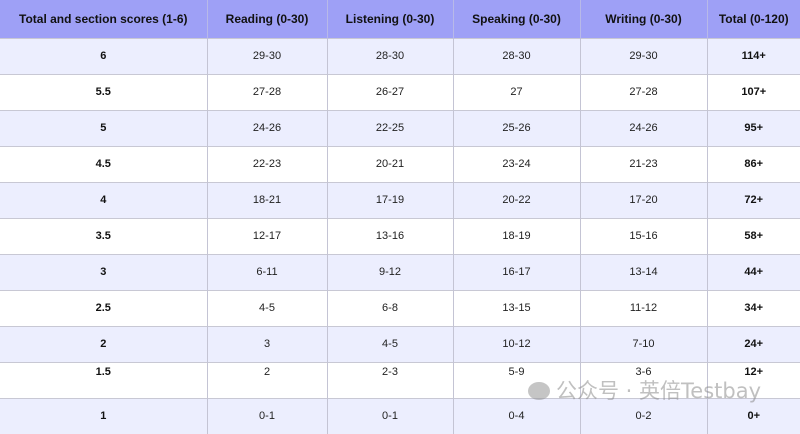 The height and width of the screenshot is (434, 800). I want to click on table-cell: 13-16, so click(390, 237).